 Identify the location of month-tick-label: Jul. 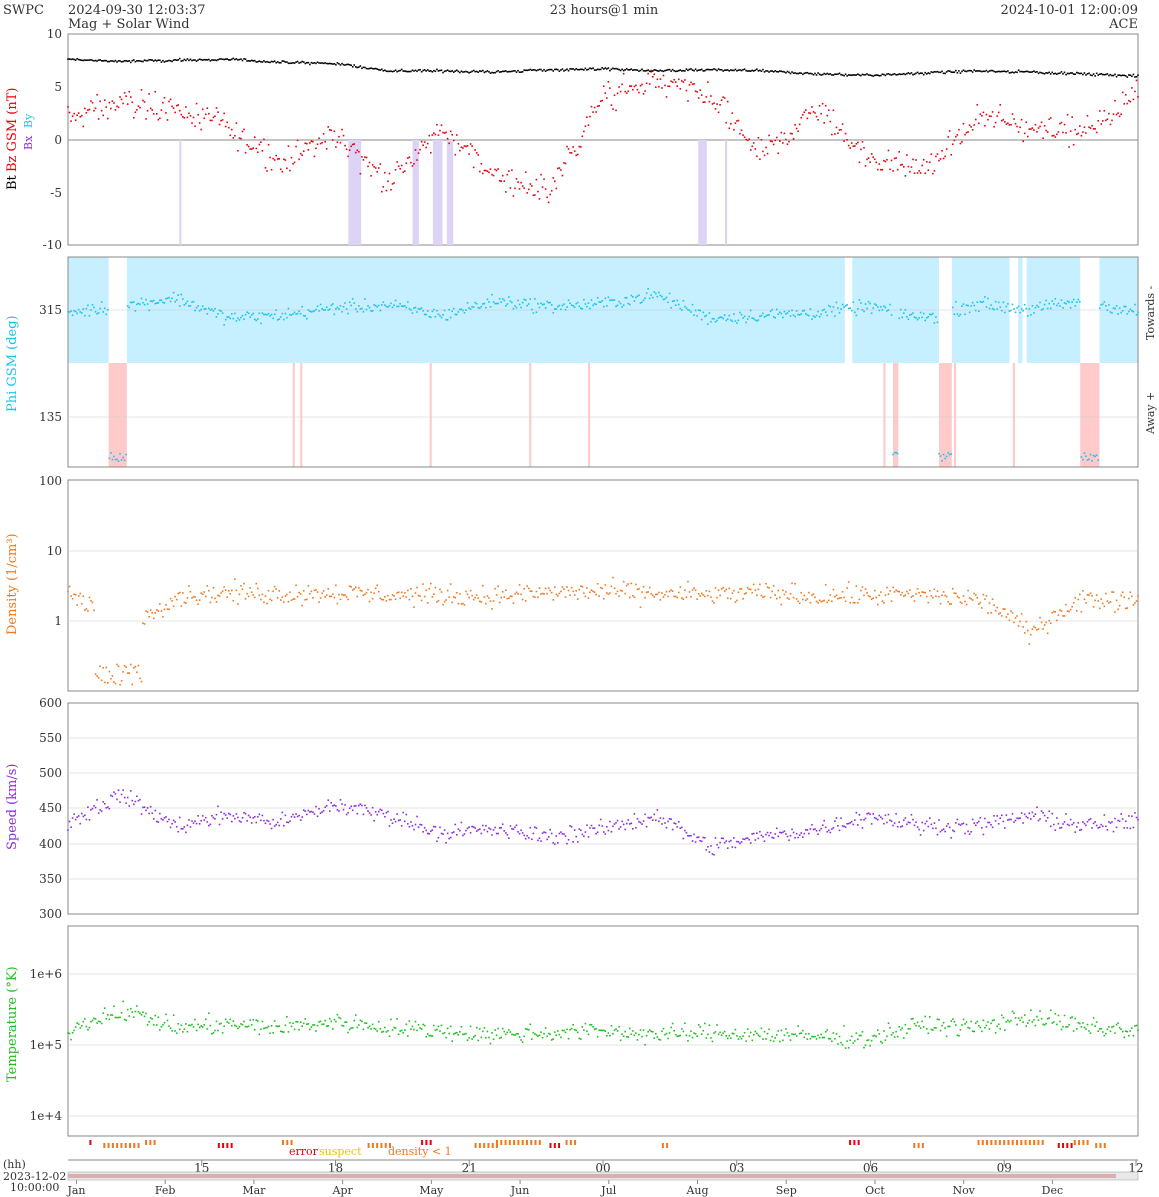
(608, 1190).